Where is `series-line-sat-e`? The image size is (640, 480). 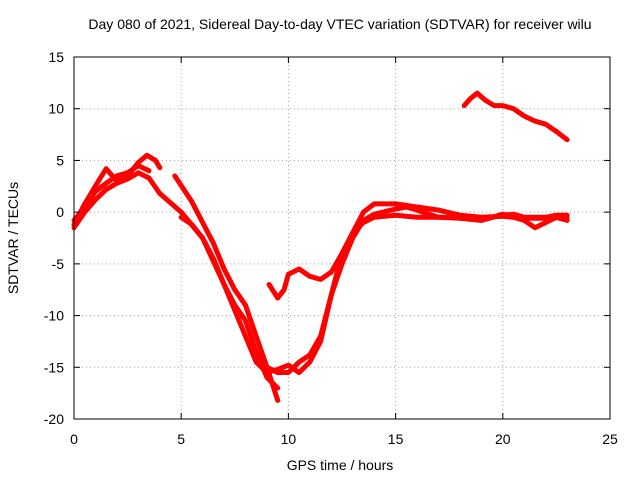 series-line-sat-e is located at coordinates (229, 302).